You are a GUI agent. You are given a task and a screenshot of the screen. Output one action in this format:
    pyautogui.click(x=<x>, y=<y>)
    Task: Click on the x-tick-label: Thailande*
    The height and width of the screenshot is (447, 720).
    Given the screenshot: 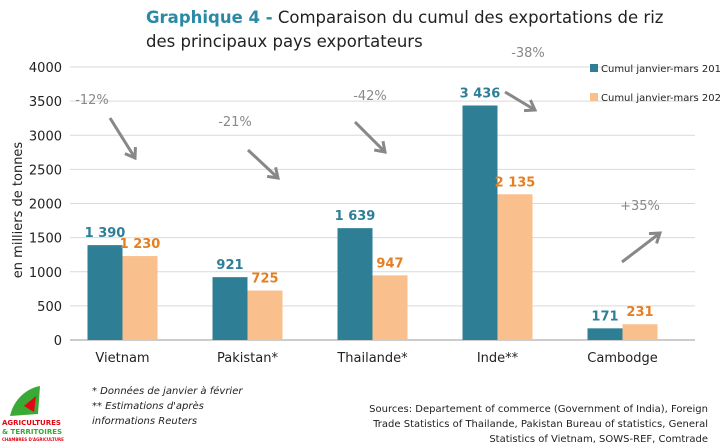 What is the action you would take?
    pyautogui.click(x=372, y=358)
    